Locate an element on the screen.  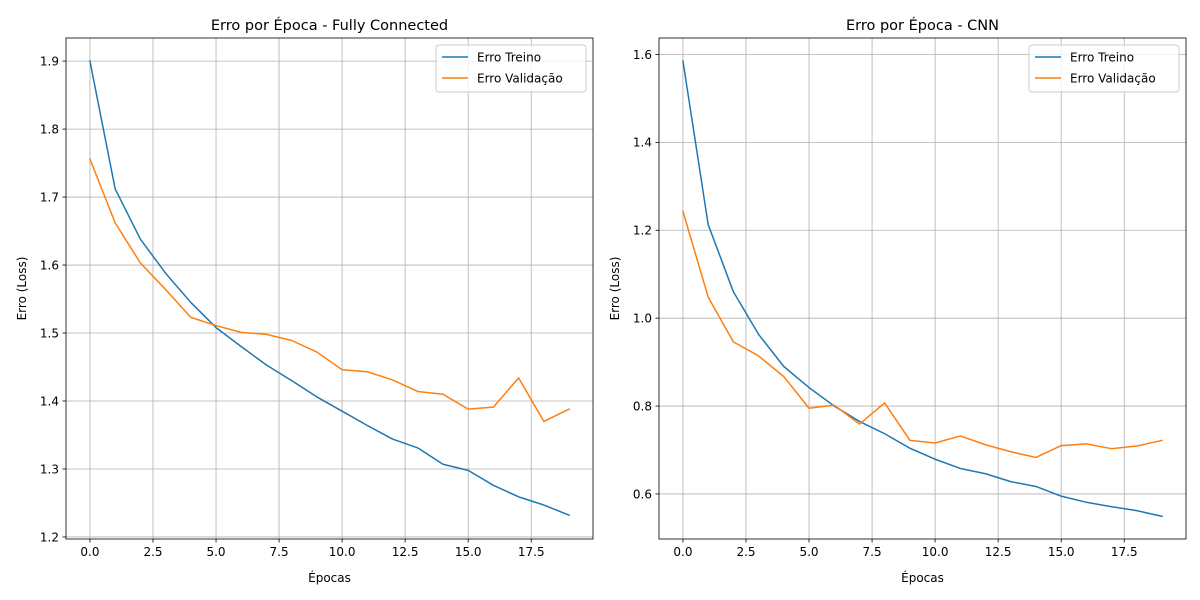
y-tick-label: 1.3 is located at coordinates (49, 469).